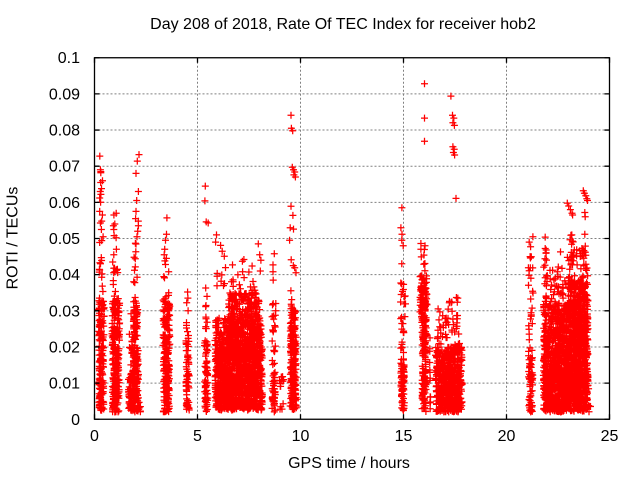 Image resolution: width=640 pixels, height=480 pixels. What do you see at coordinates (404, 436) in the screenshot?
I see `svg-text: 15` at bounding box center [404, 436].